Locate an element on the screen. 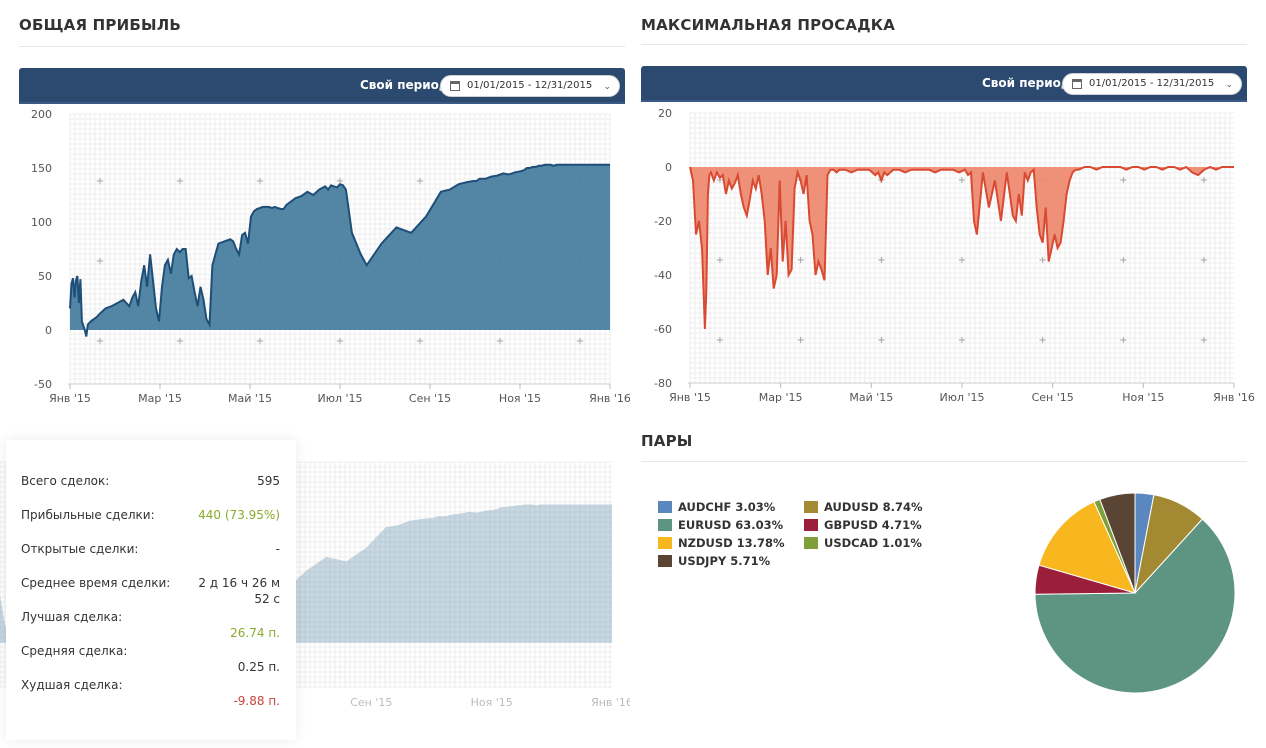 Image resolution: width=1266 pixels, height=748 pixels. area-fill is located at coordinates (340, 250).